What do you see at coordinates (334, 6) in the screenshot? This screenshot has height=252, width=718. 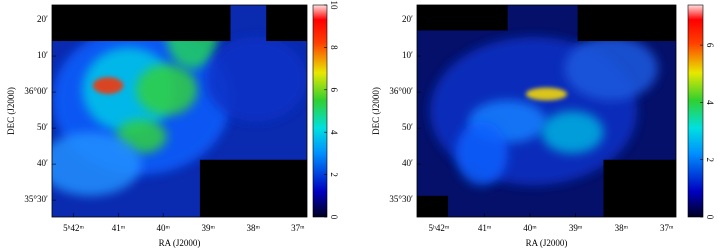 I see `colorbar-tick-label: 10` at bounding box center [334, 6].